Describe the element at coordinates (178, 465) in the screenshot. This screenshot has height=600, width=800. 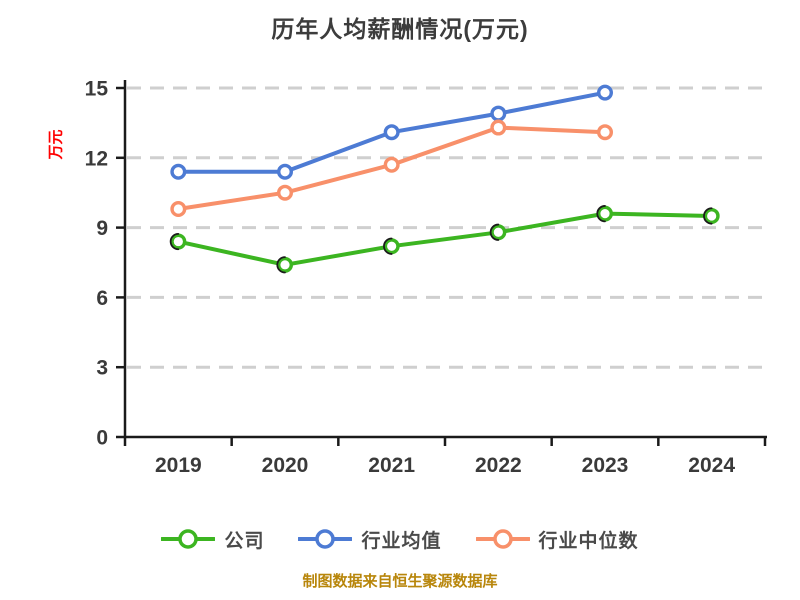
I see `x-tick-label: 2019` at that location.